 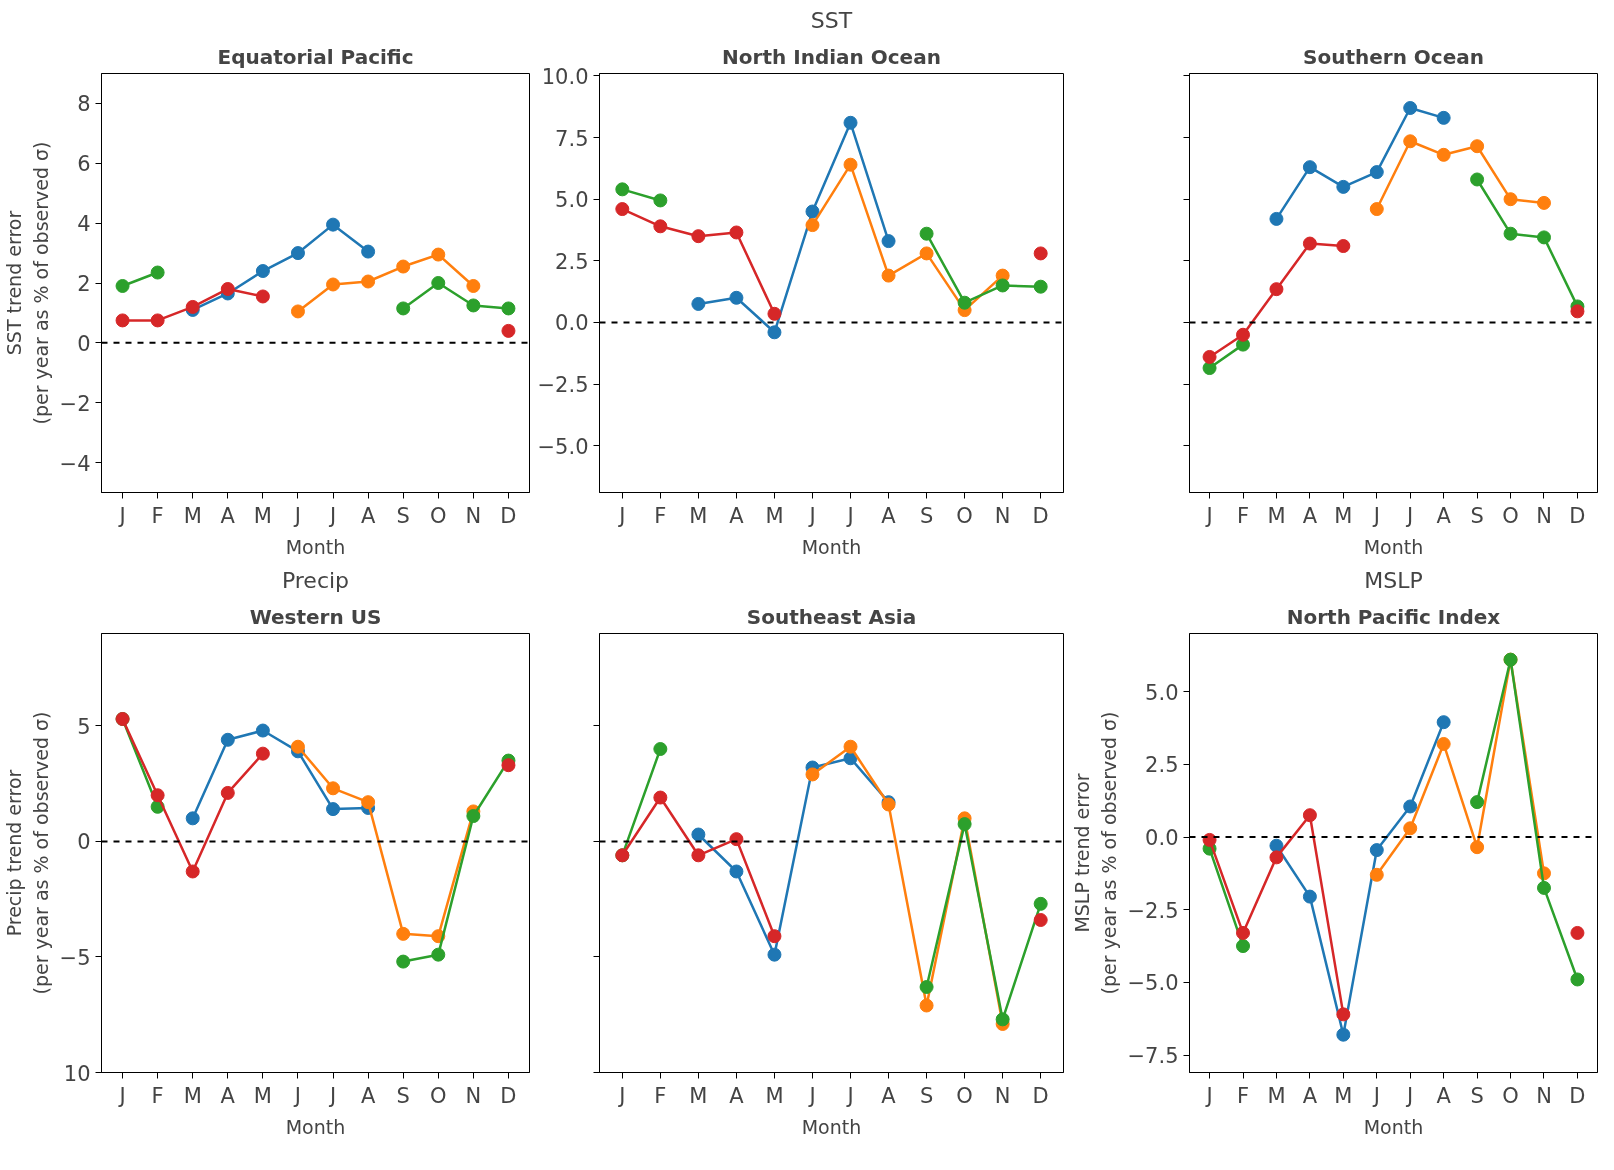 What do you see at coordinates (84, 284) in the screenshot?
I see `y-tick-label: 2` at bounding box center [84, 284].